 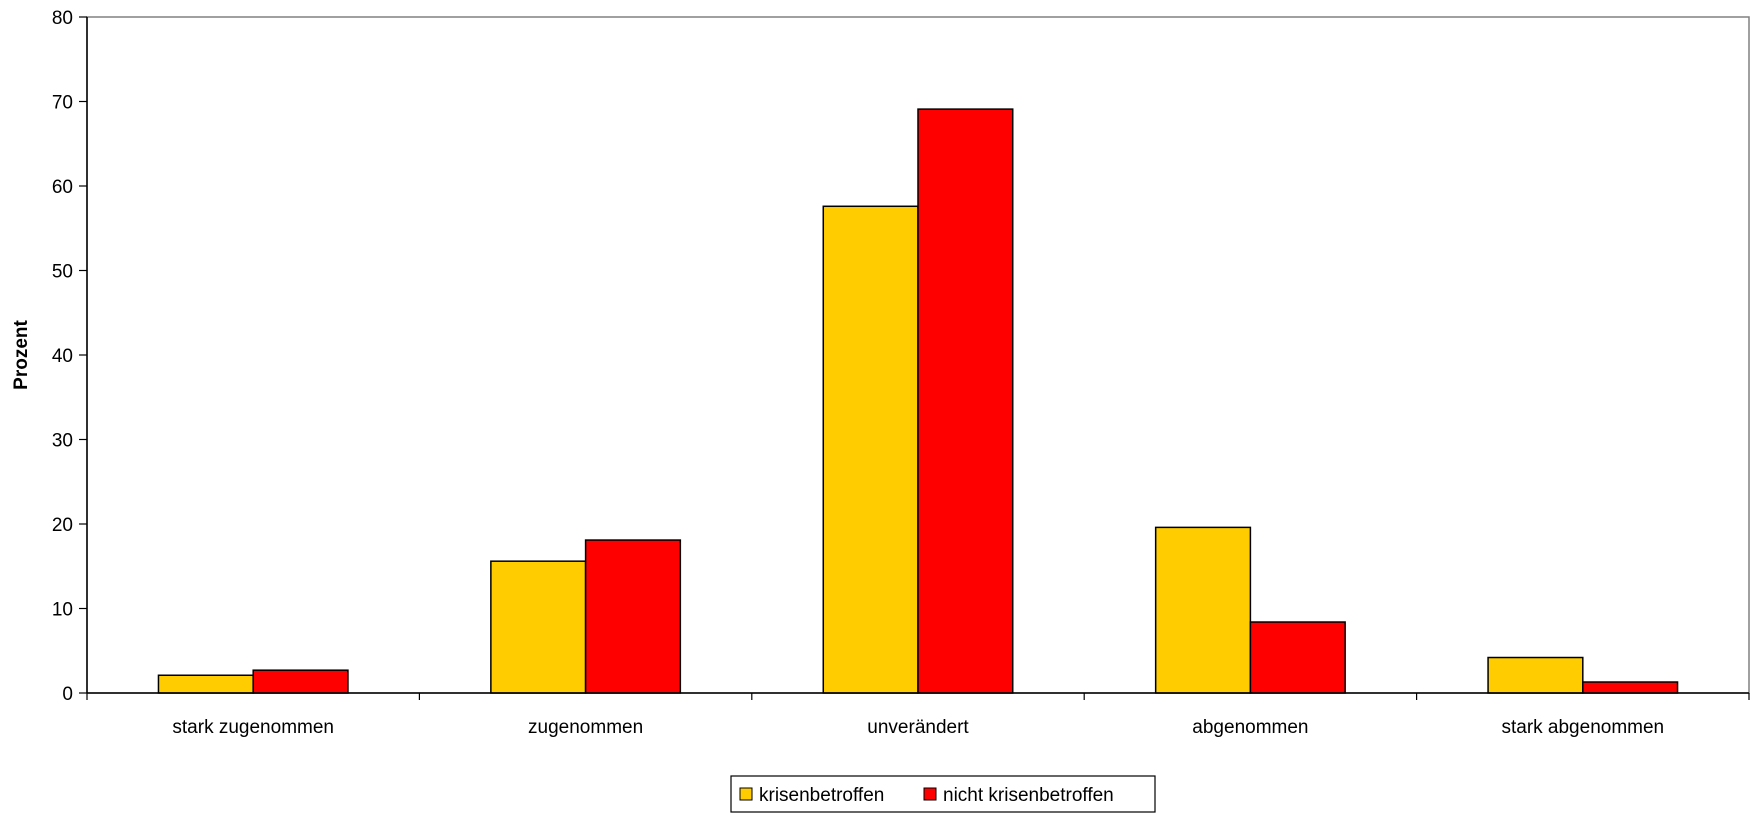 What do you see at coordinates (1250, 727) in the screenshot?
I see `x-category-label: abgenommen` at bounding box center [1250, 727].